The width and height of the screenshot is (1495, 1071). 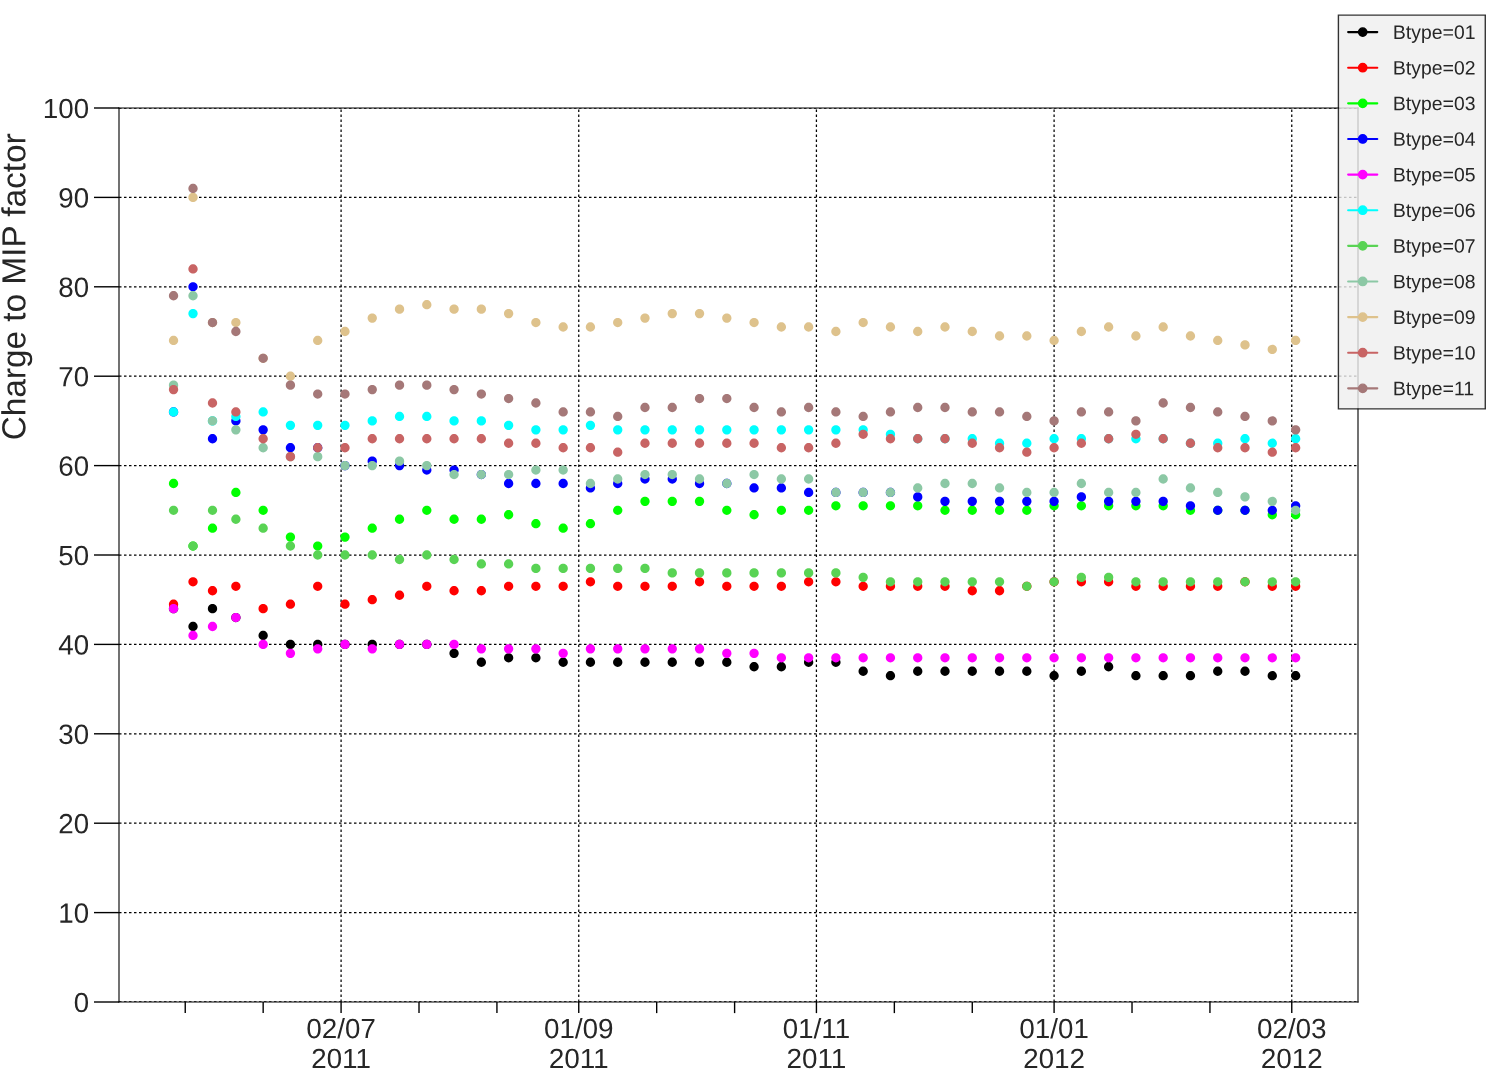 What do you see at coordinates (1292, 1043) in the screenshot?
I see `x-tick-label: 02/03 2012` at bounding box center [1292, 1043].